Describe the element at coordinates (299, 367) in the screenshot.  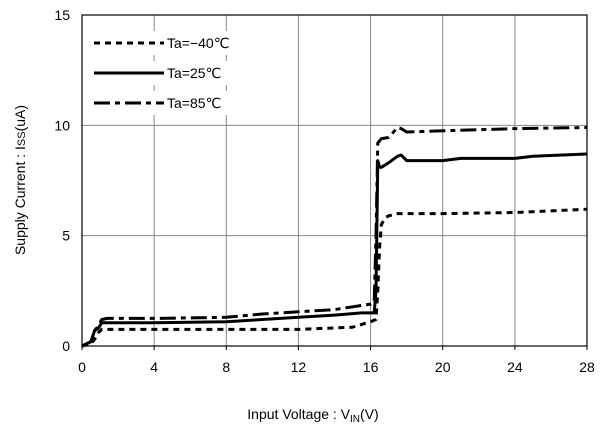
I see `x-tick-label: 12` at that location.